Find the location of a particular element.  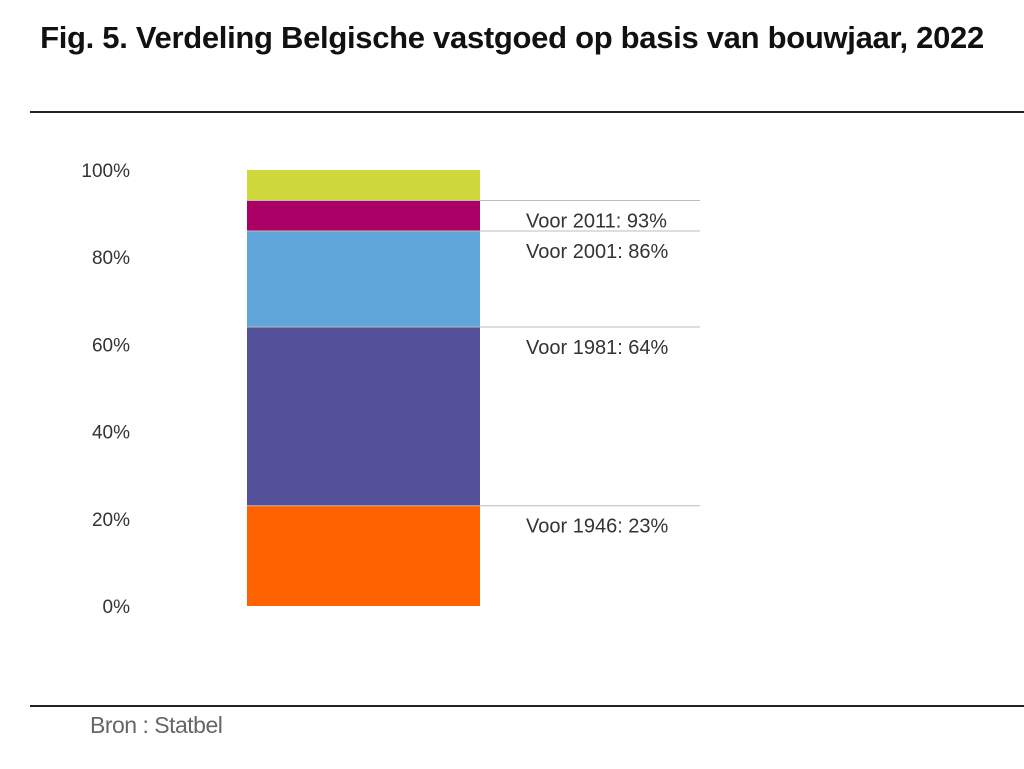

annotation-label: Voor 2011: 93% is located at coordinates (596, 222).